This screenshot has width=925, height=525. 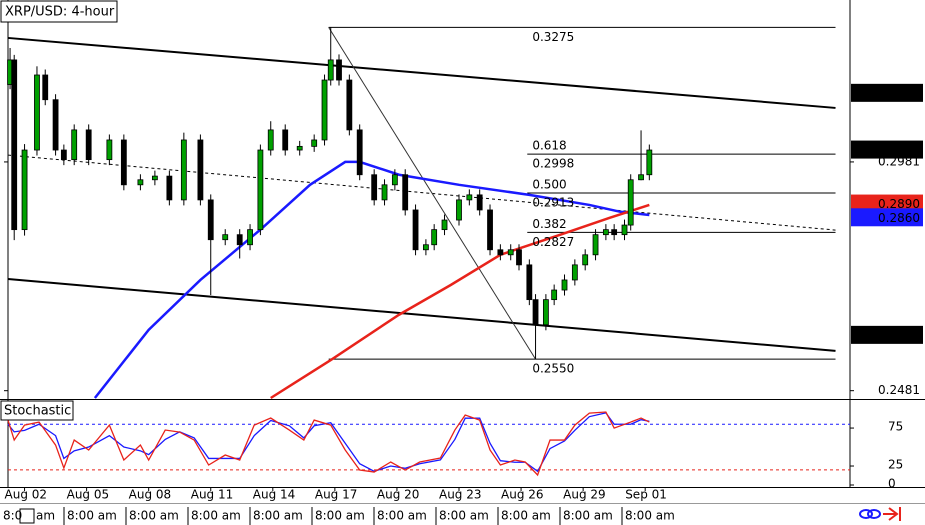 I want to click on title-box: XRP/USD: 4-hour, so click(x=59, y=11).